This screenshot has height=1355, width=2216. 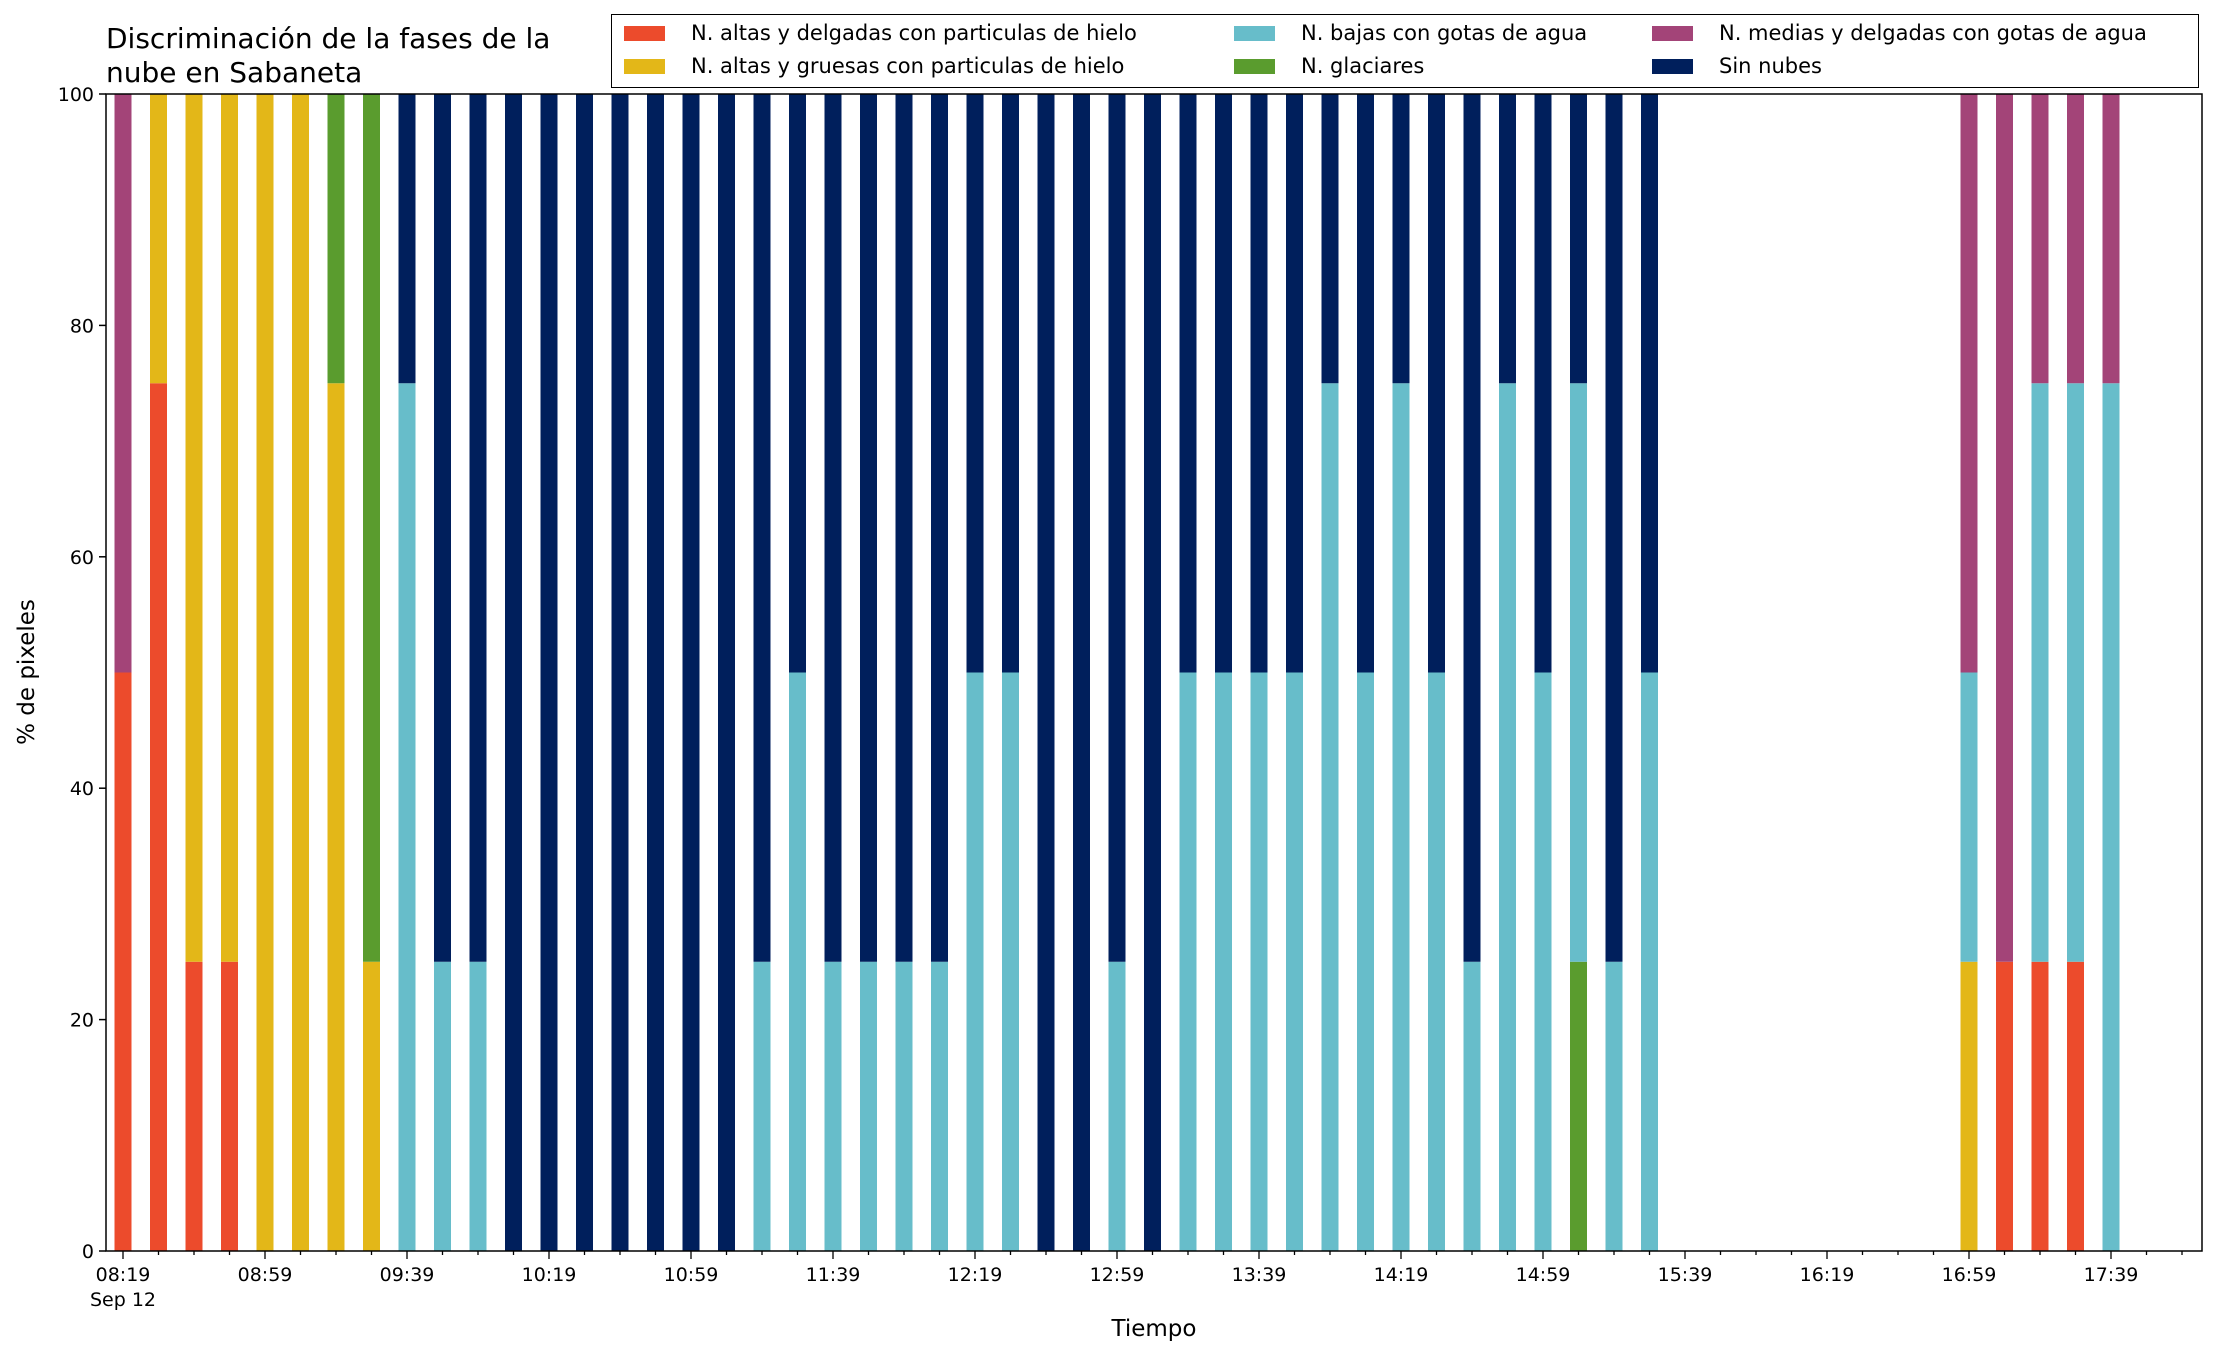 What do you see at coordinates (1444, 33) in the screenshot?
I see `legend-label: N. bajas con gotas de agua` at bounding box center [1444, 33].